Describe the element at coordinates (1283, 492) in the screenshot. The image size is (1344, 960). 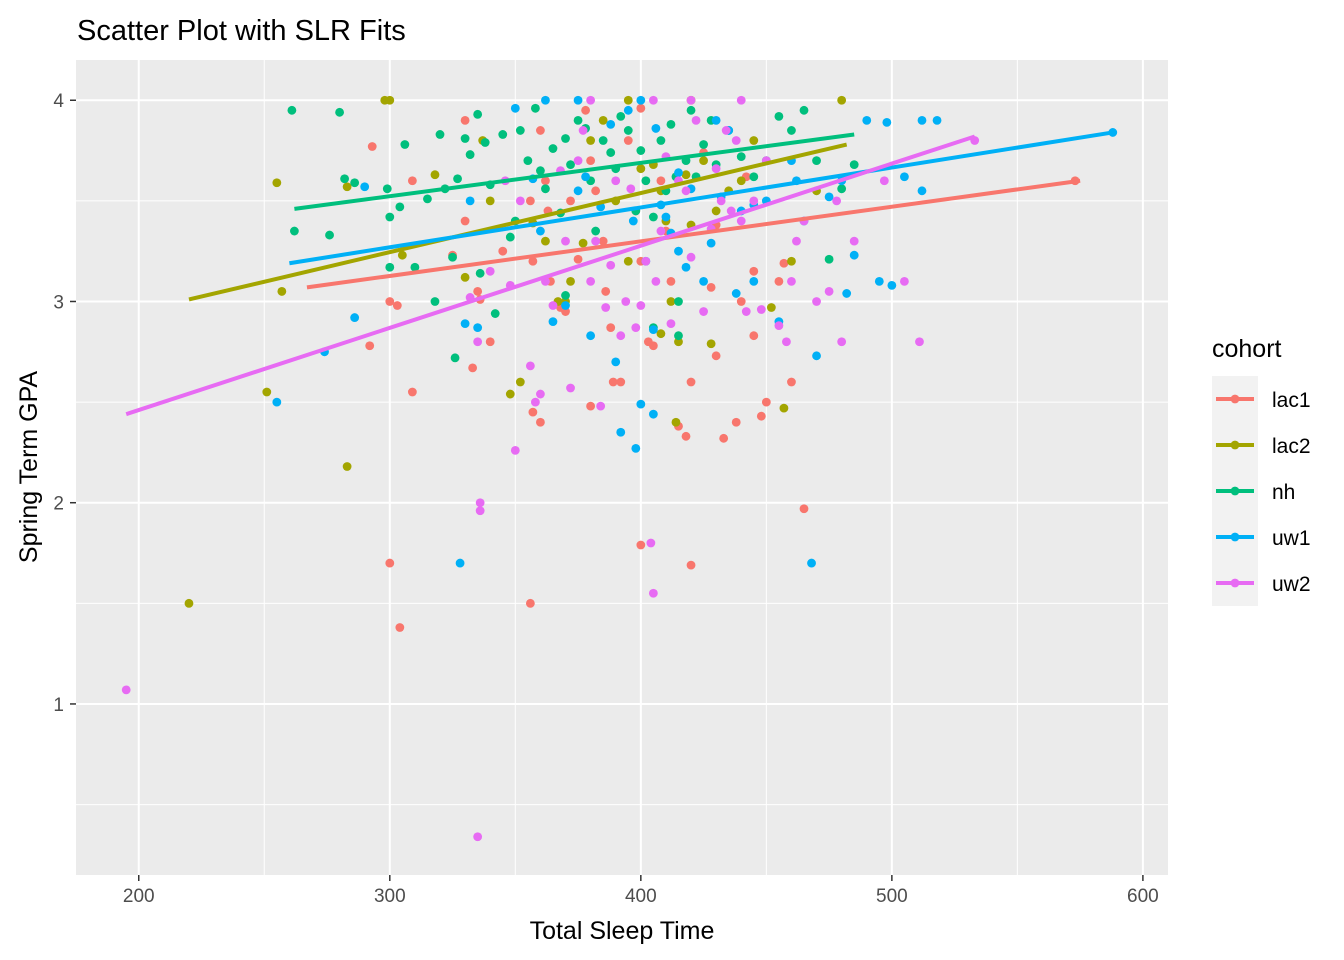
I see `legend-label: nh` at that location.